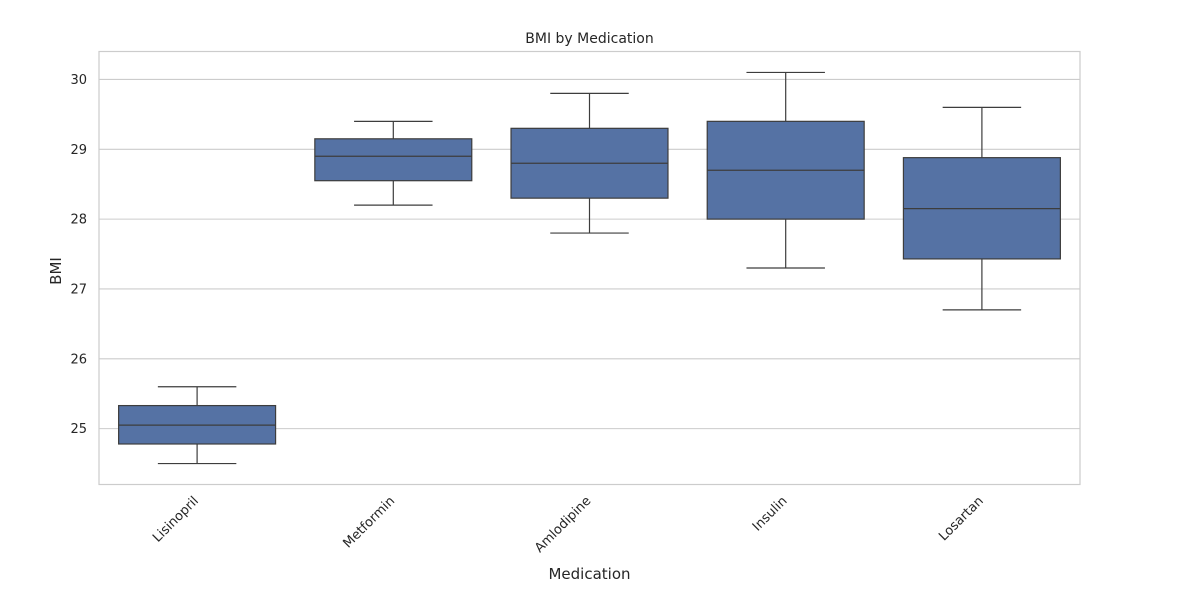 Image resolution: width=1200 pixels, height=600 pixels. I want to click on y-axis-title: BMI, so click(56, 271).